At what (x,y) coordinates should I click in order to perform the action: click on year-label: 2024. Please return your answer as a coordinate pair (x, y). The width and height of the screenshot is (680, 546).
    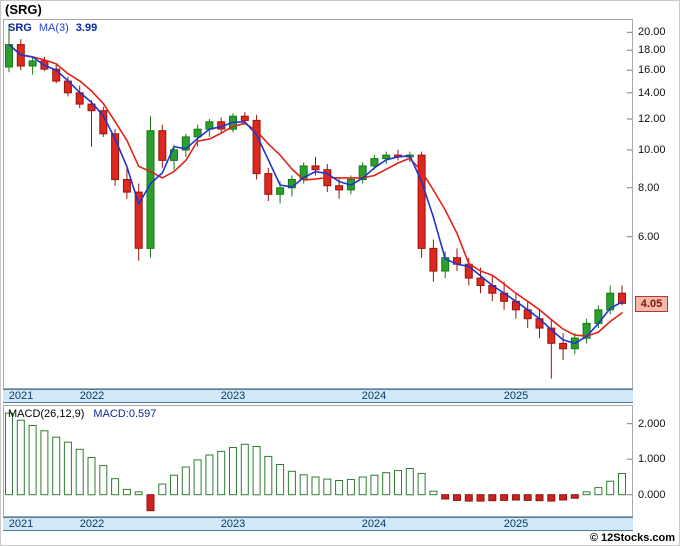
    Looking at the image, I should click on (374, 396).